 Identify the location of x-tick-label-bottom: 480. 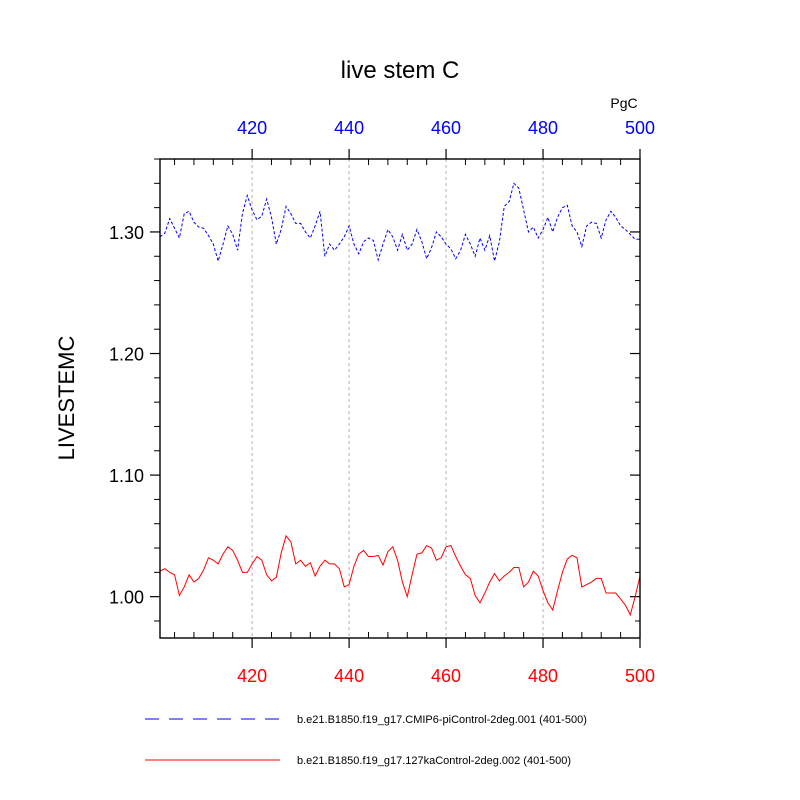
(543, 676).